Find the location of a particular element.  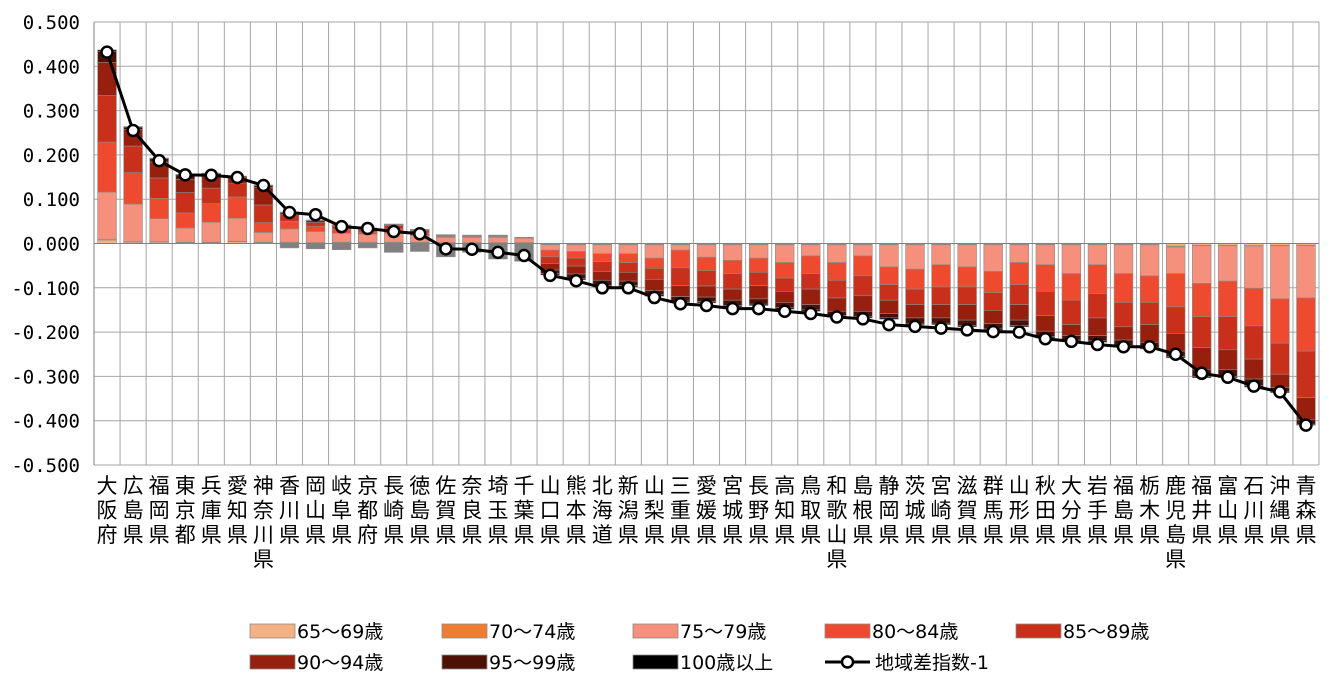

category-label: 庫 is located at coordinates (211, 511).